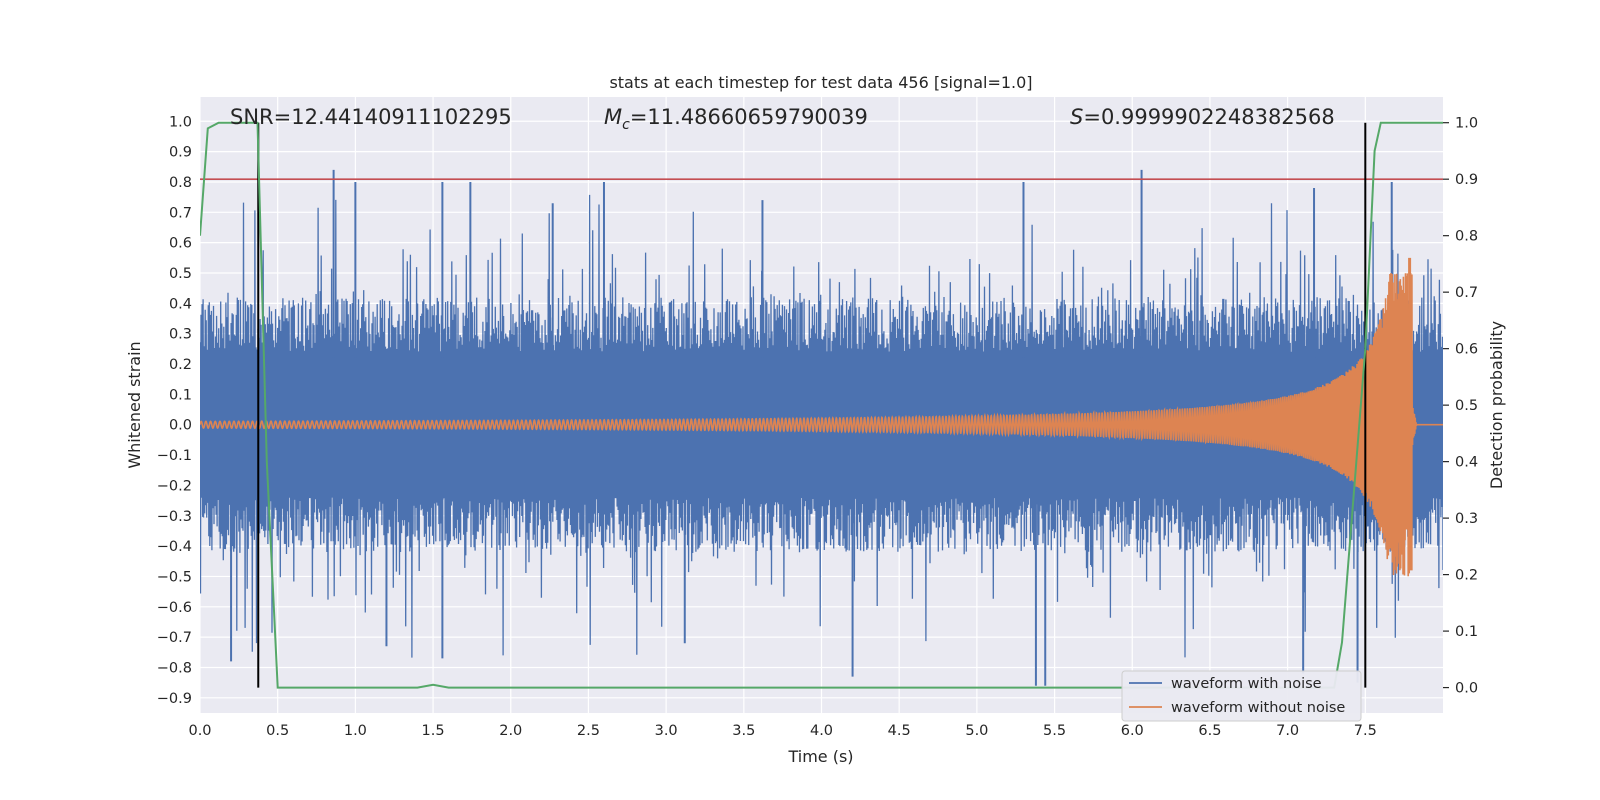  I want to click on y-tick-label: −0.7, so click(174, 638).